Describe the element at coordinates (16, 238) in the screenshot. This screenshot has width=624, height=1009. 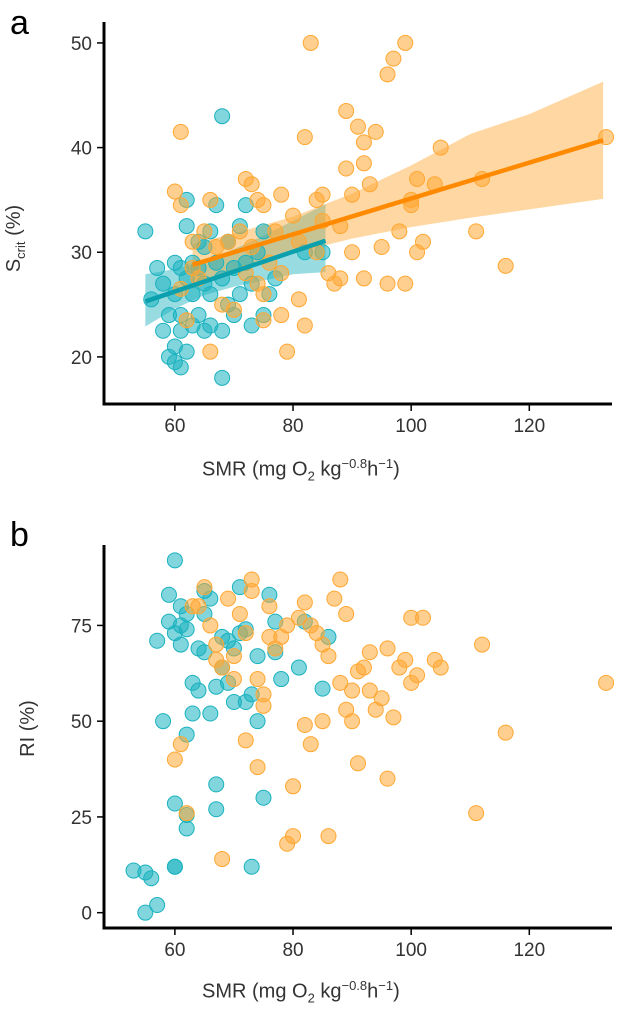
I see `panel-a-ylabel: Scrit (%)` at that location.